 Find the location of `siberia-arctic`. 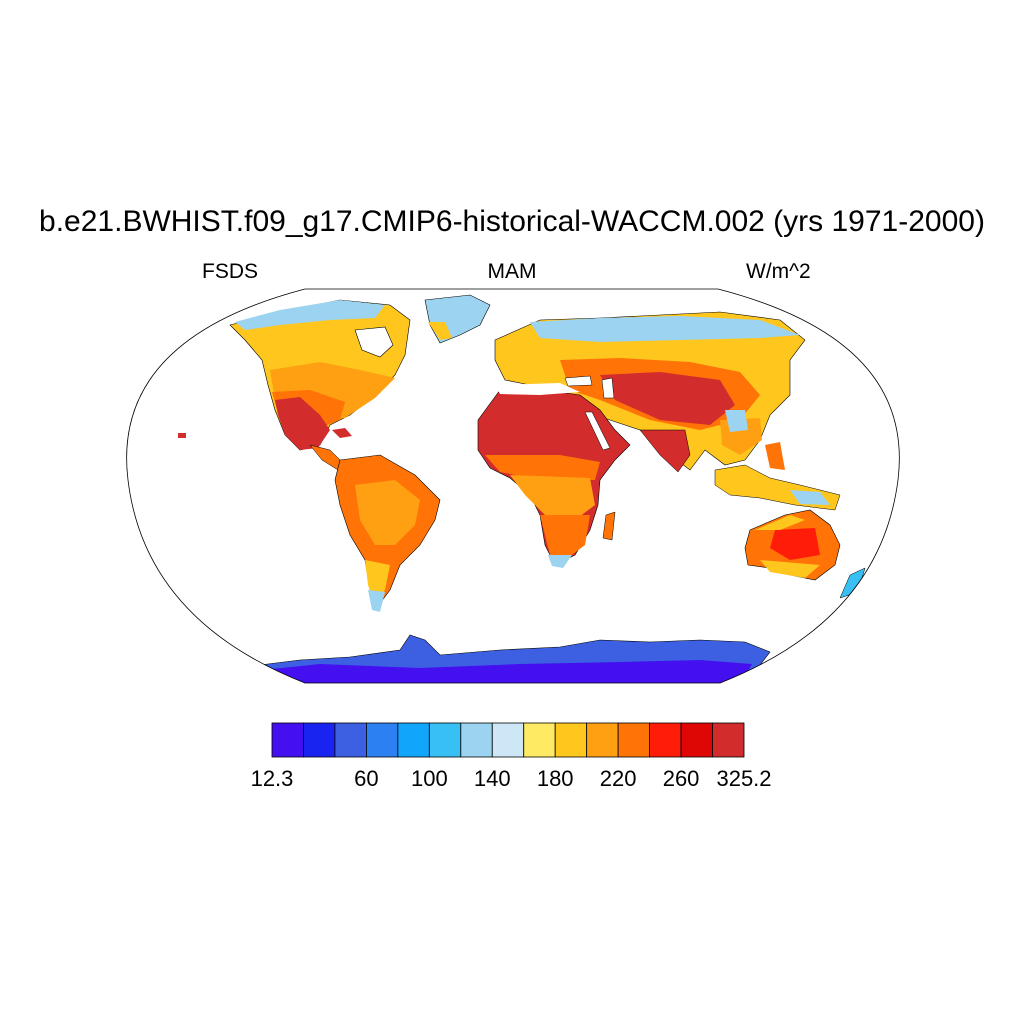

siberia-arctic is located at coordinates (665, 329).